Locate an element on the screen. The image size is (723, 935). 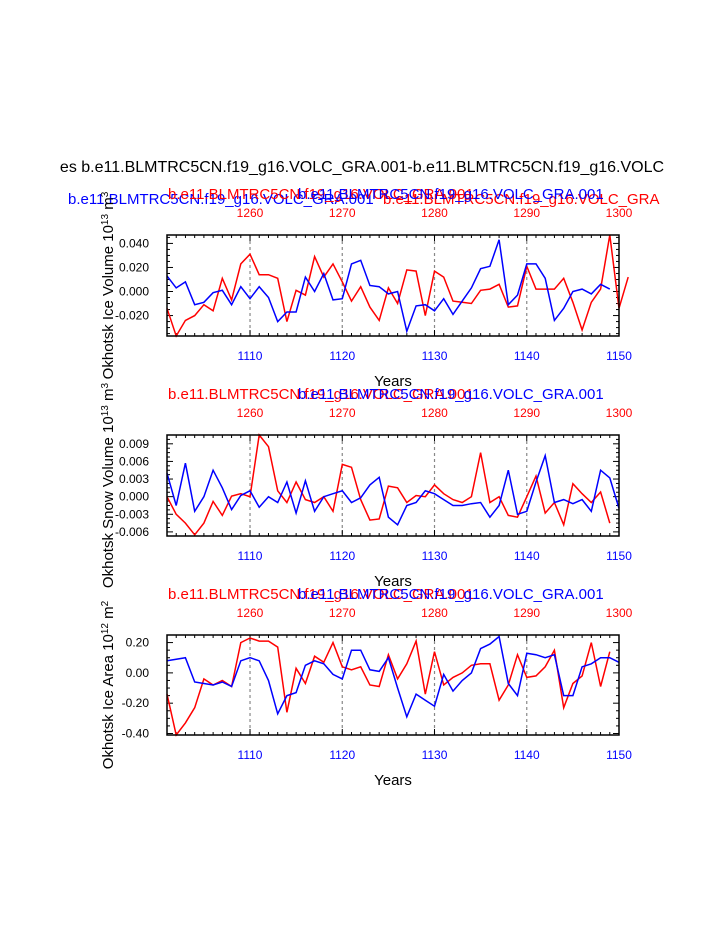
y-tick-label: 0.006 is located at coordinates (134, 461).